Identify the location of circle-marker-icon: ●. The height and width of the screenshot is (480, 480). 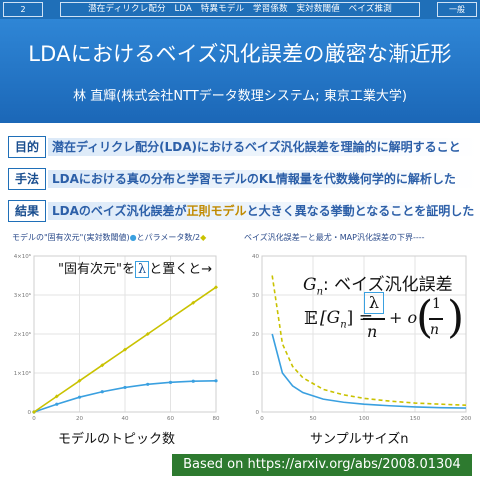
(133, 237).